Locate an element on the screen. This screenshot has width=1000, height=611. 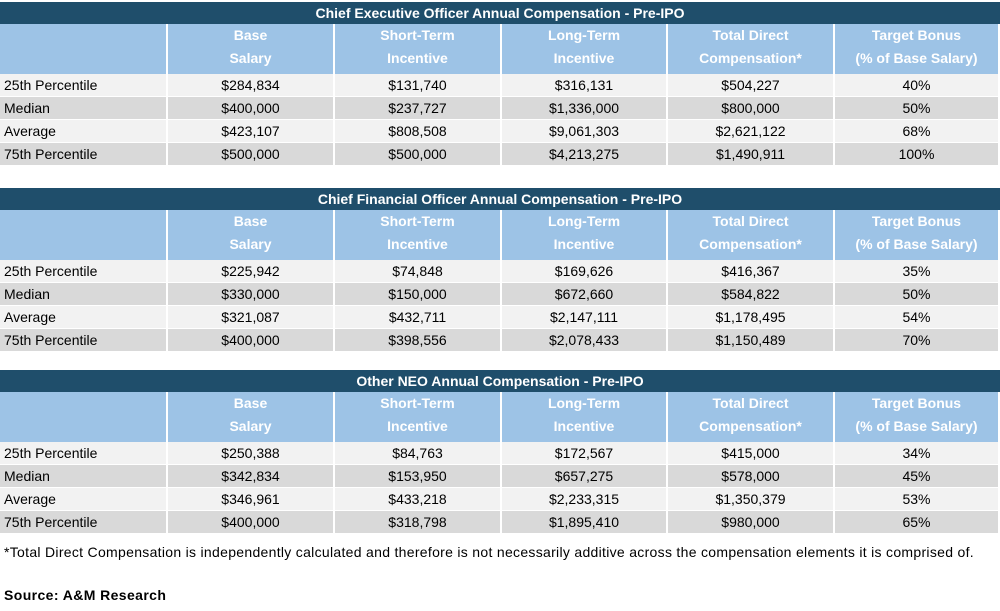
cell: $284,834 is located at coordinates (251, 85).